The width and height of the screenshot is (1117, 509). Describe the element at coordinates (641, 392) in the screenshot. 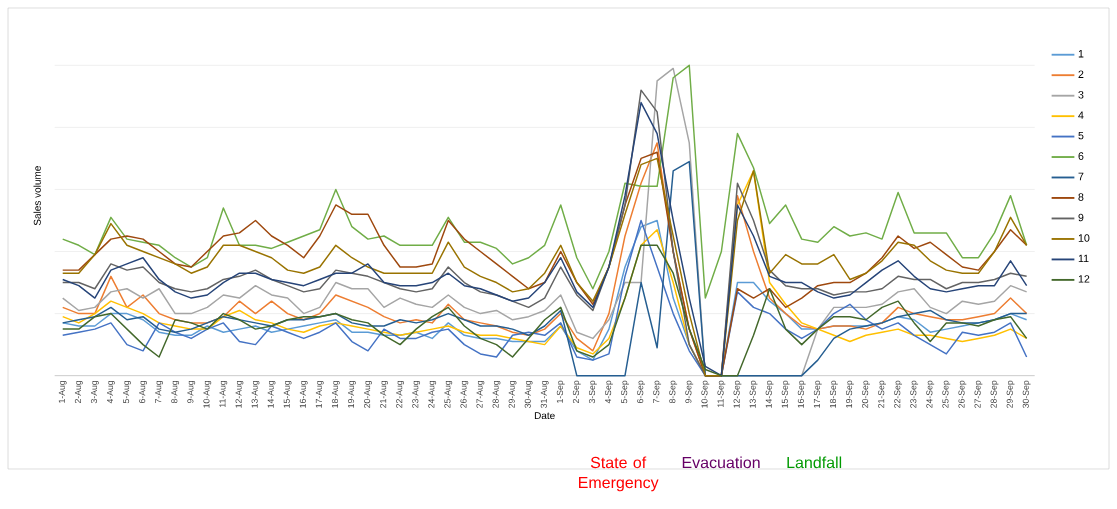

I see `x-tick-label: 6-Sep` at that location.